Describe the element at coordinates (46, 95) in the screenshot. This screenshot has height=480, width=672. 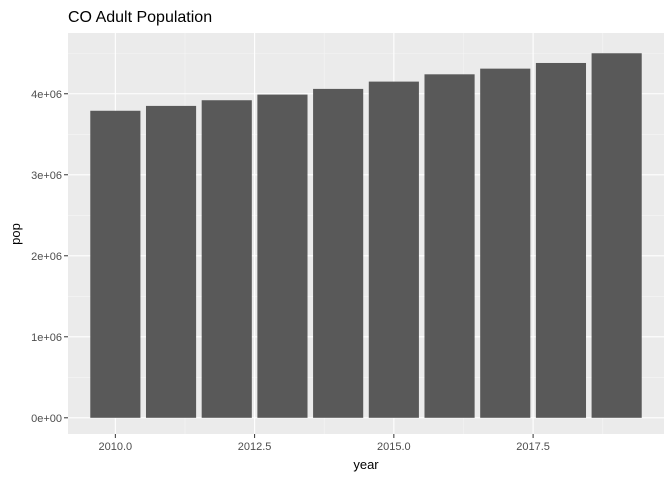
I see `y-tick-label: 4e+06` at that location.